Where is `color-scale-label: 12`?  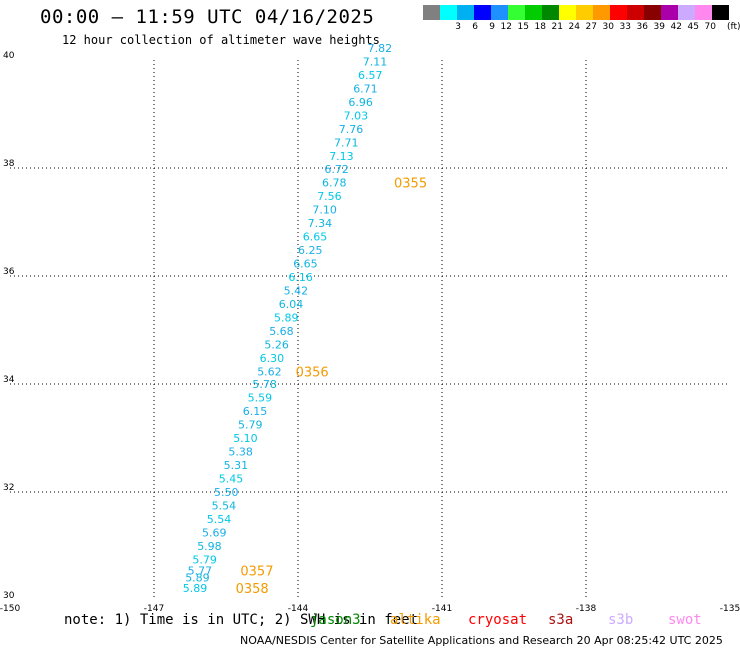
color-scale-label: 12 is located at coordinates (506, 27).